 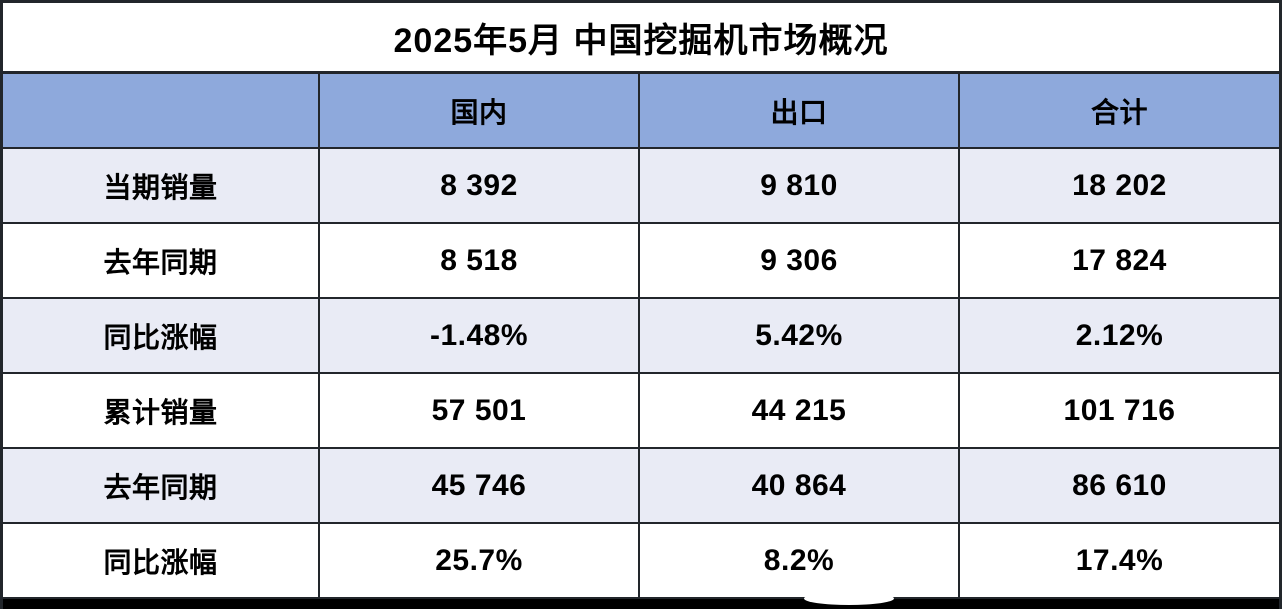 What do you see at coordinates (478, 260) in the screenshot?
I see `cell-domestic: 8 518` at bounding box center [478, 260].